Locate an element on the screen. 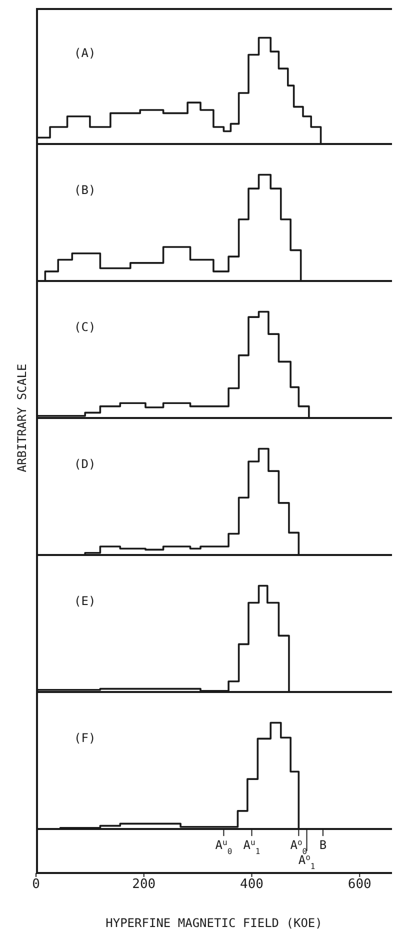 The image size is (400, 936). ref-line-label: B is located at coordinates (323, 845).